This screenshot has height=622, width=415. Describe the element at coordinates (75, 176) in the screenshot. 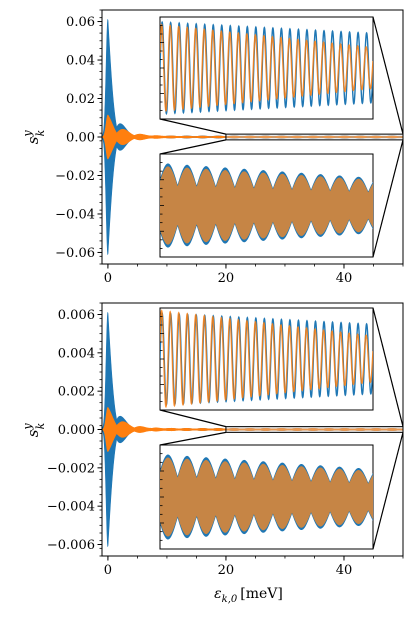

I see `y-tick-label: −0.02` at that location.